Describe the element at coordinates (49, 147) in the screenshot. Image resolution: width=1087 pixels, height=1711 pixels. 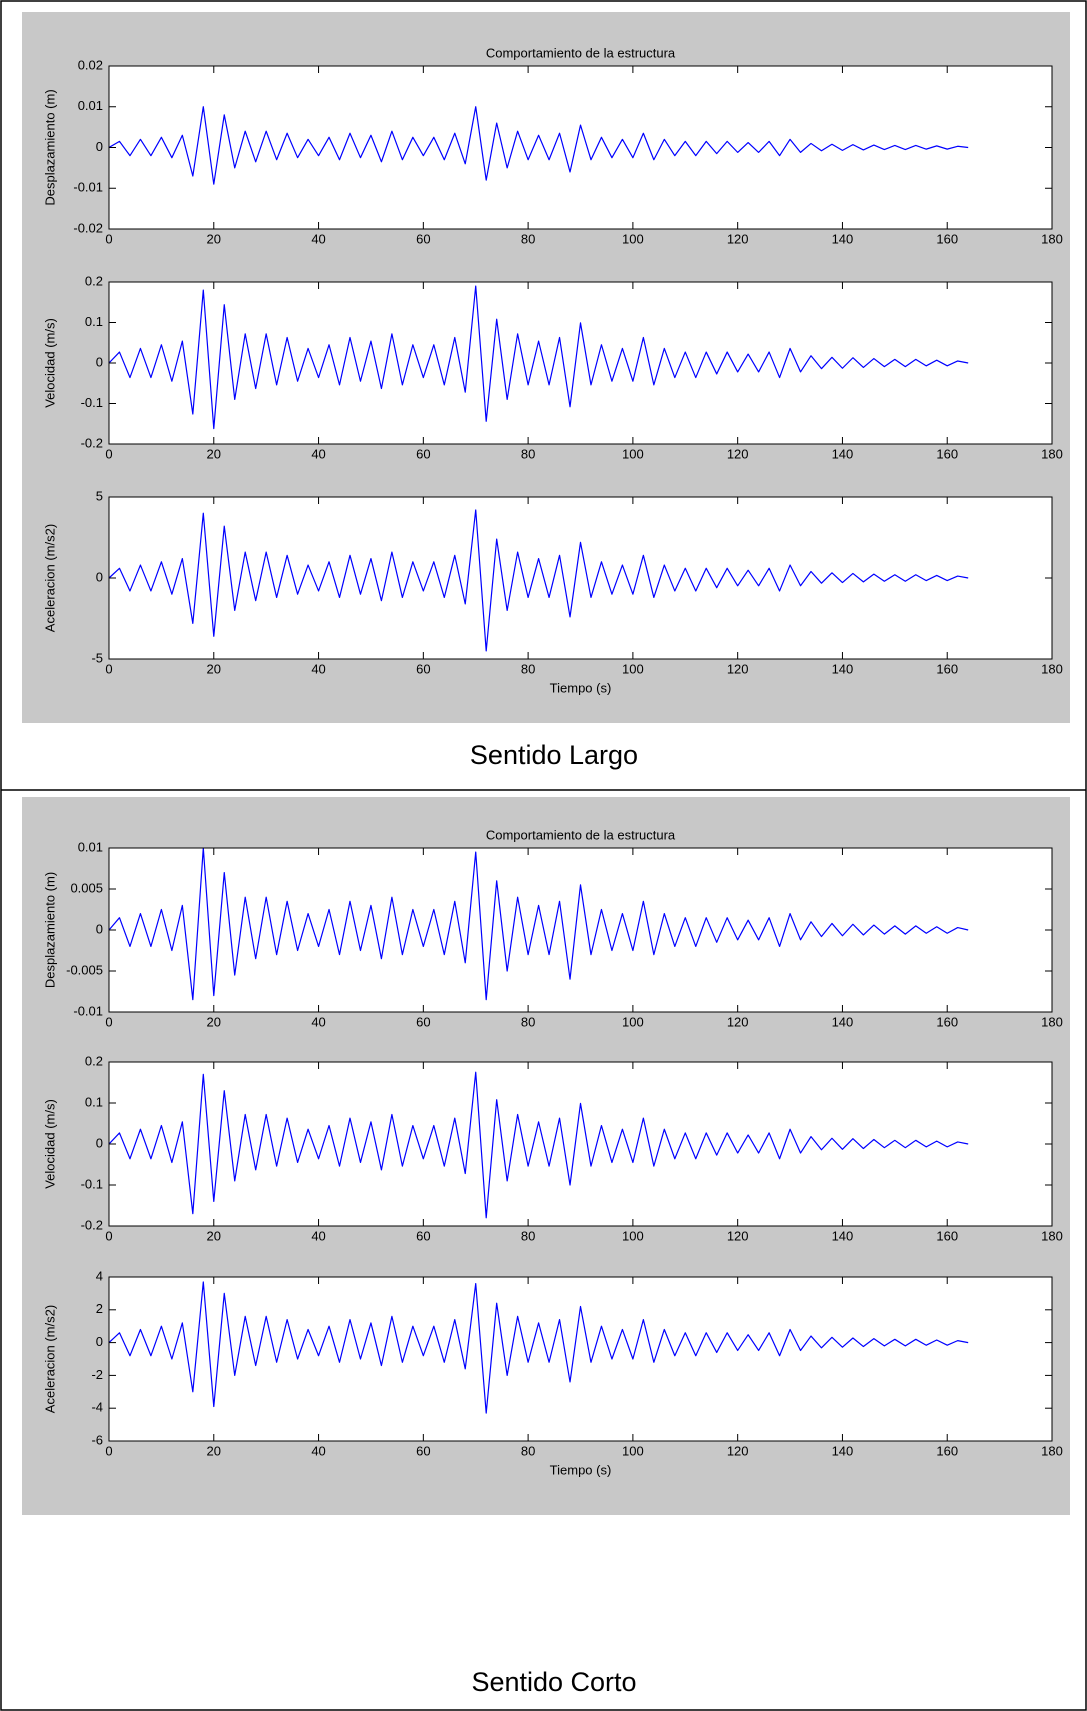
I see `y-axis-label: Desplazamiento (m)` at that location.